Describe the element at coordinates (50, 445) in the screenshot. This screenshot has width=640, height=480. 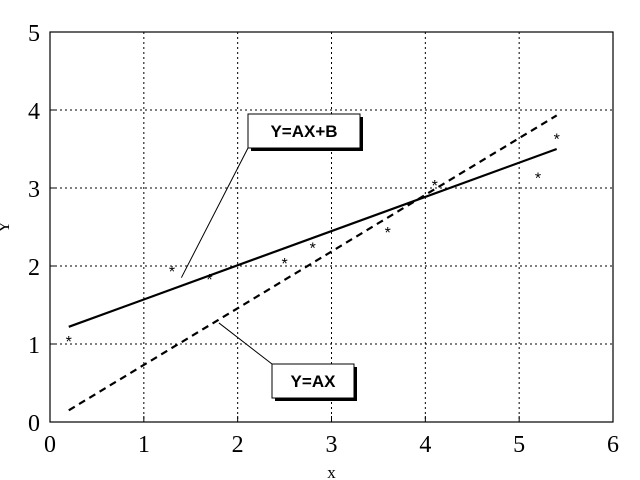
I see `x-tick-label: 0` at that location.